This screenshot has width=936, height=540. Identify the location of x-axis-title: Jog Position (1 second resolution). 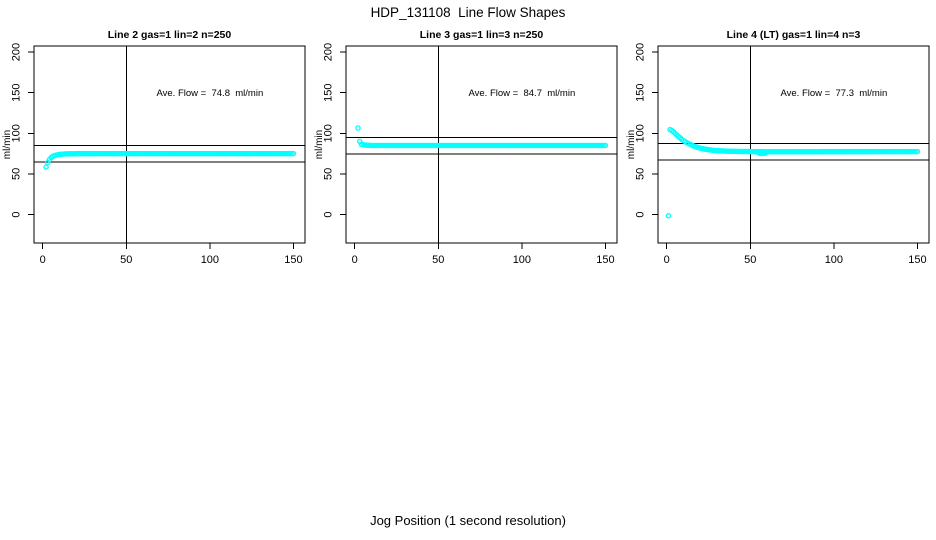
(468, 520).